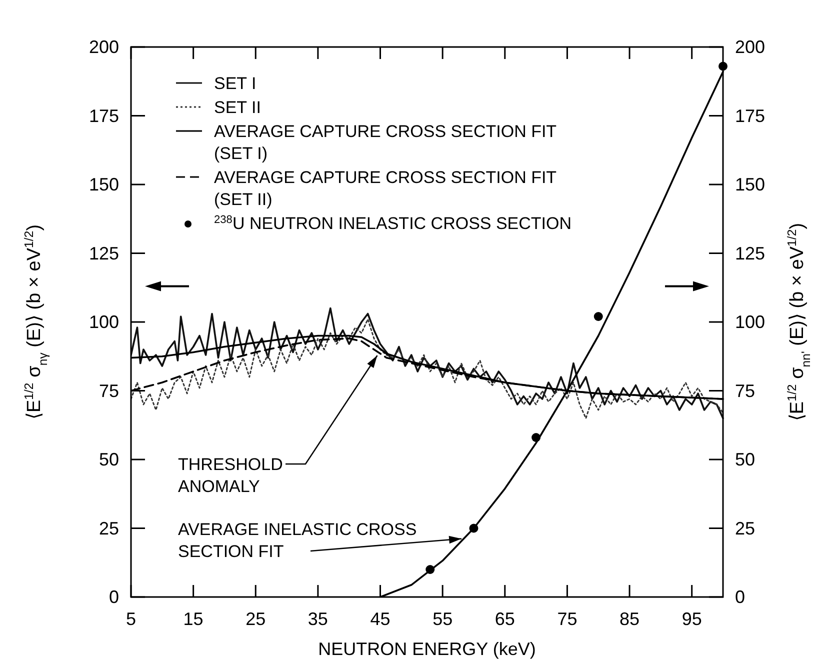 The width and height of the screenshot is (833, 663). I want to click on y-tick-label: 0, so click(113, 597).